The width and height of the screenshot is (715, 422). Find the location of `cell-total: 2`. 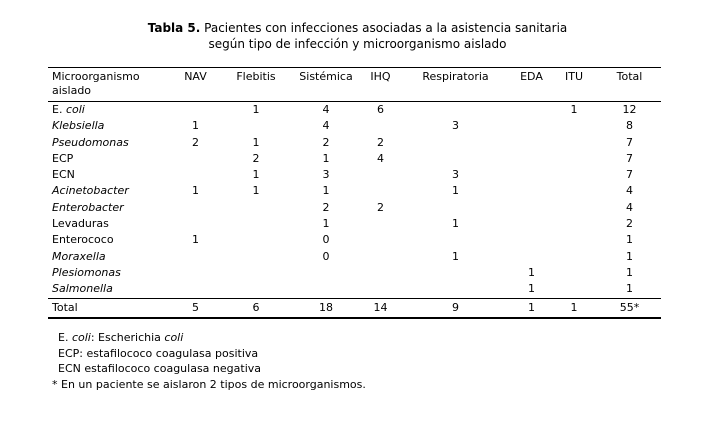

cell-total: 2 is located at coordinates (629, 224).